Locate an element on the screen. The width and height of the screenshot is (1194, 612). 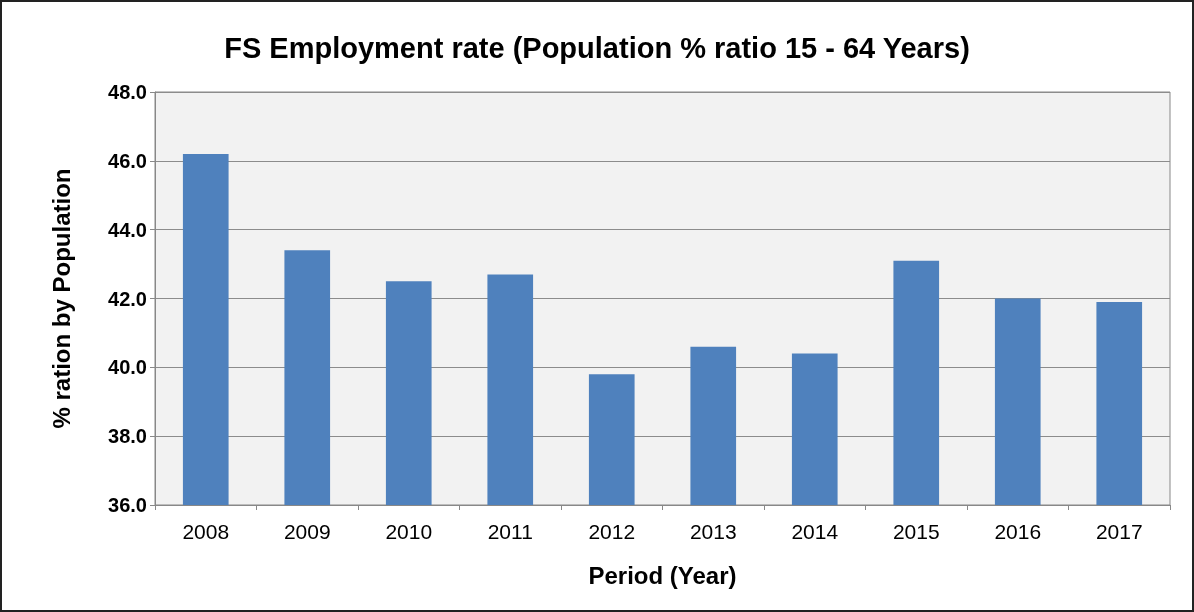
x-tick-label: 2012 is located at coordinates (612, 531).